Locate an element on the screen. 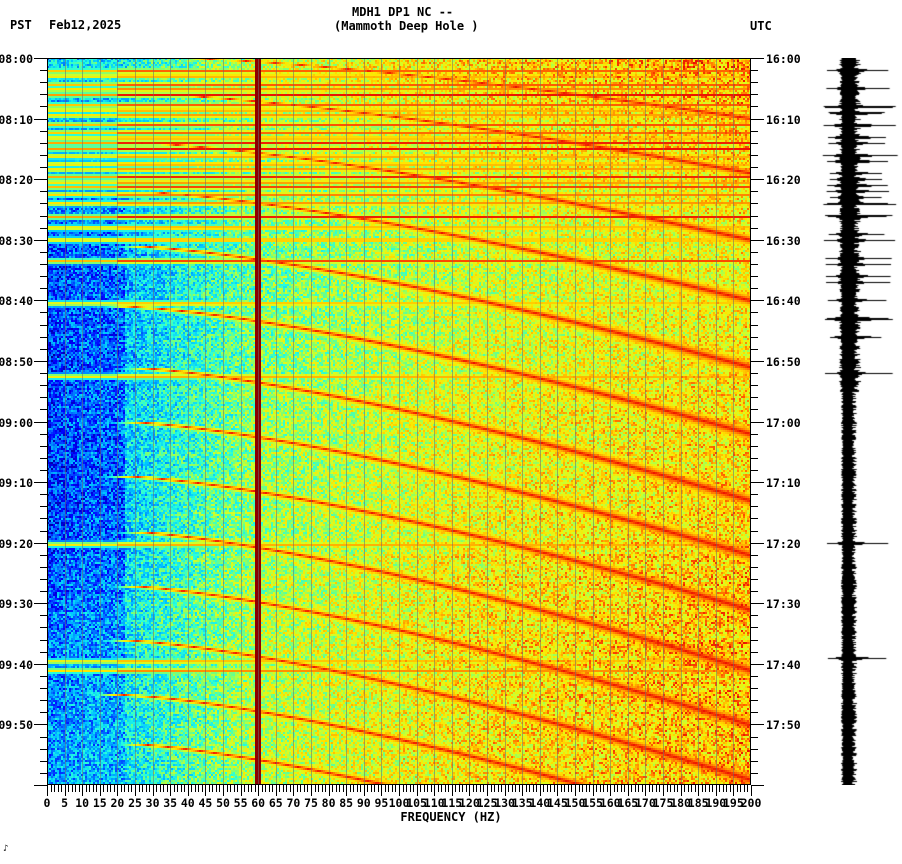 The width and height of the screenshot is (902, 864). freq-label: 195 is located at coordinates (733, 803).